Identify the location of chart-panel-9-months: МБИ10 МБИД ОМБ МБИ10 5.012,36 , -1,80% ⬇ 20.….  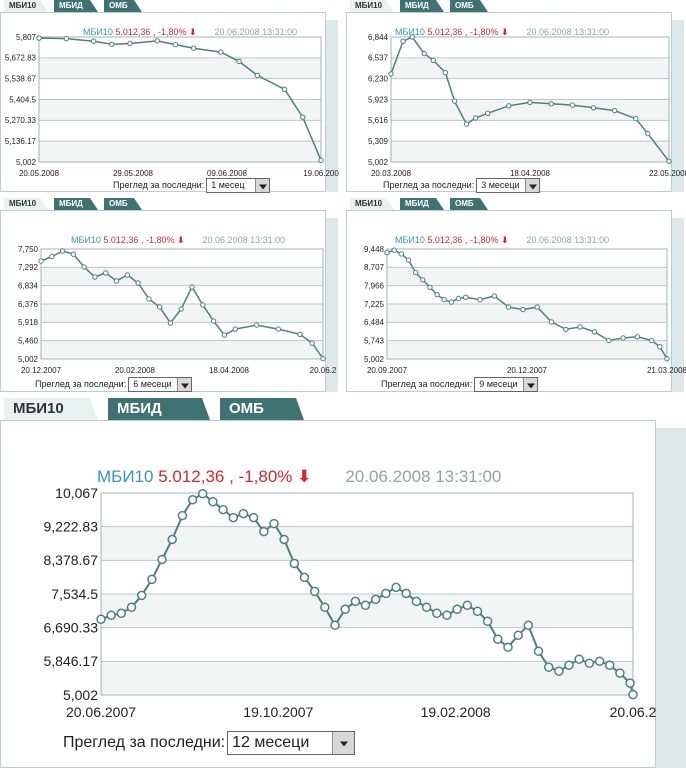
(516, 295).